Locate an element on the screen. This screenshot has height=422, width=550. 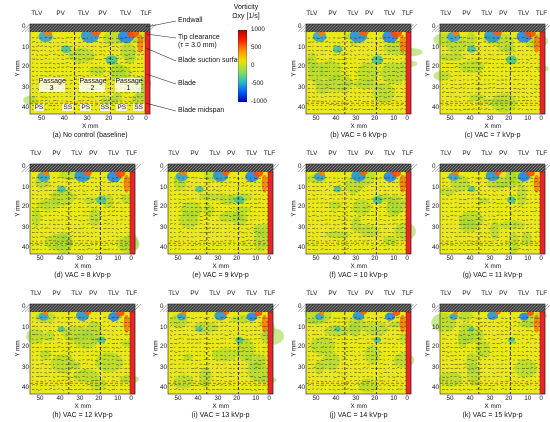
panel-caption: (i) VAC = 13 kVp-p is located at coordinates (220, 415).